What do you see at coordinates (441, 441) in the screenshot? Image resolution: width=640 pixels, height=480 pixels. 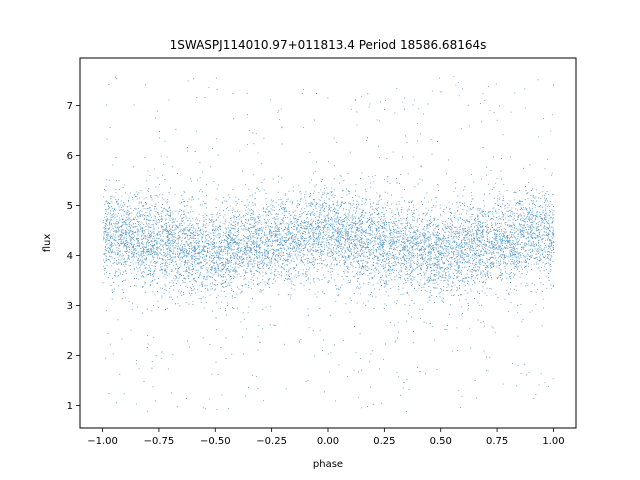 I see `x-tick-label: 0.50` at bounding box center [441, 441].